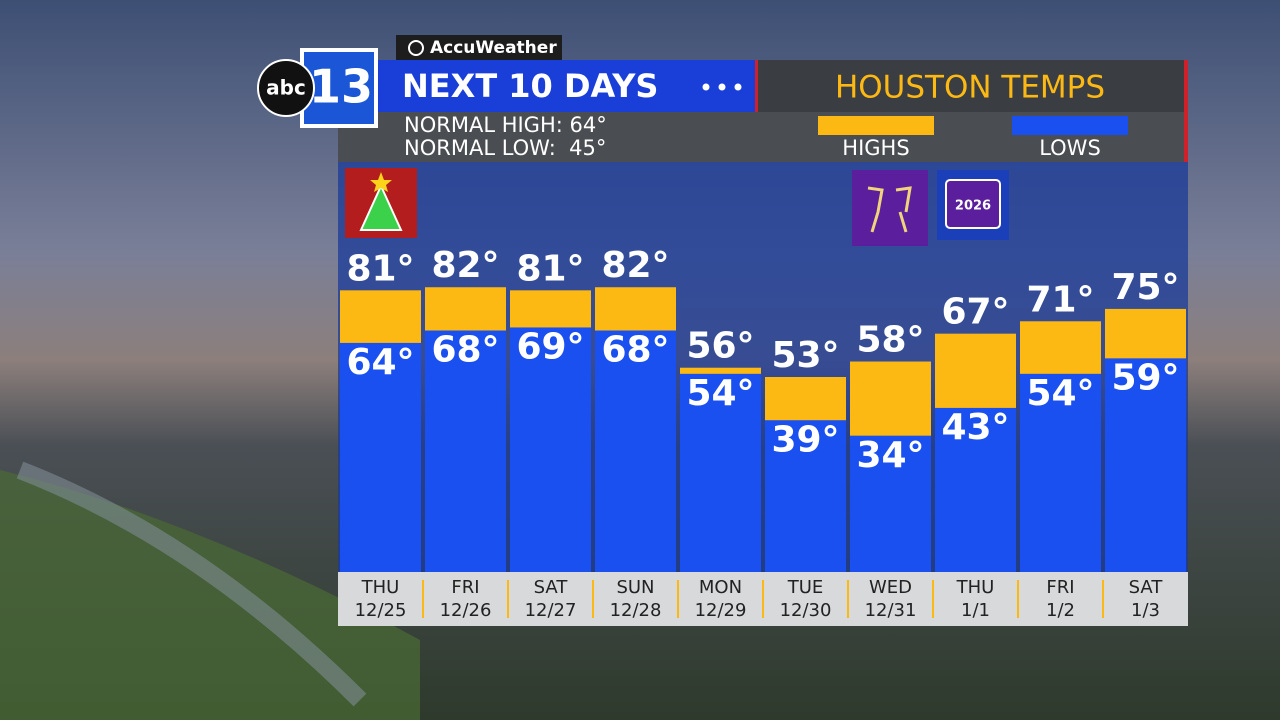 Image resolution: width=1280 pixels, height=724 pixels. What do you see at coordinates (381, 207) in the screenshot?
I see `tree` at bounding box center [381, 207].